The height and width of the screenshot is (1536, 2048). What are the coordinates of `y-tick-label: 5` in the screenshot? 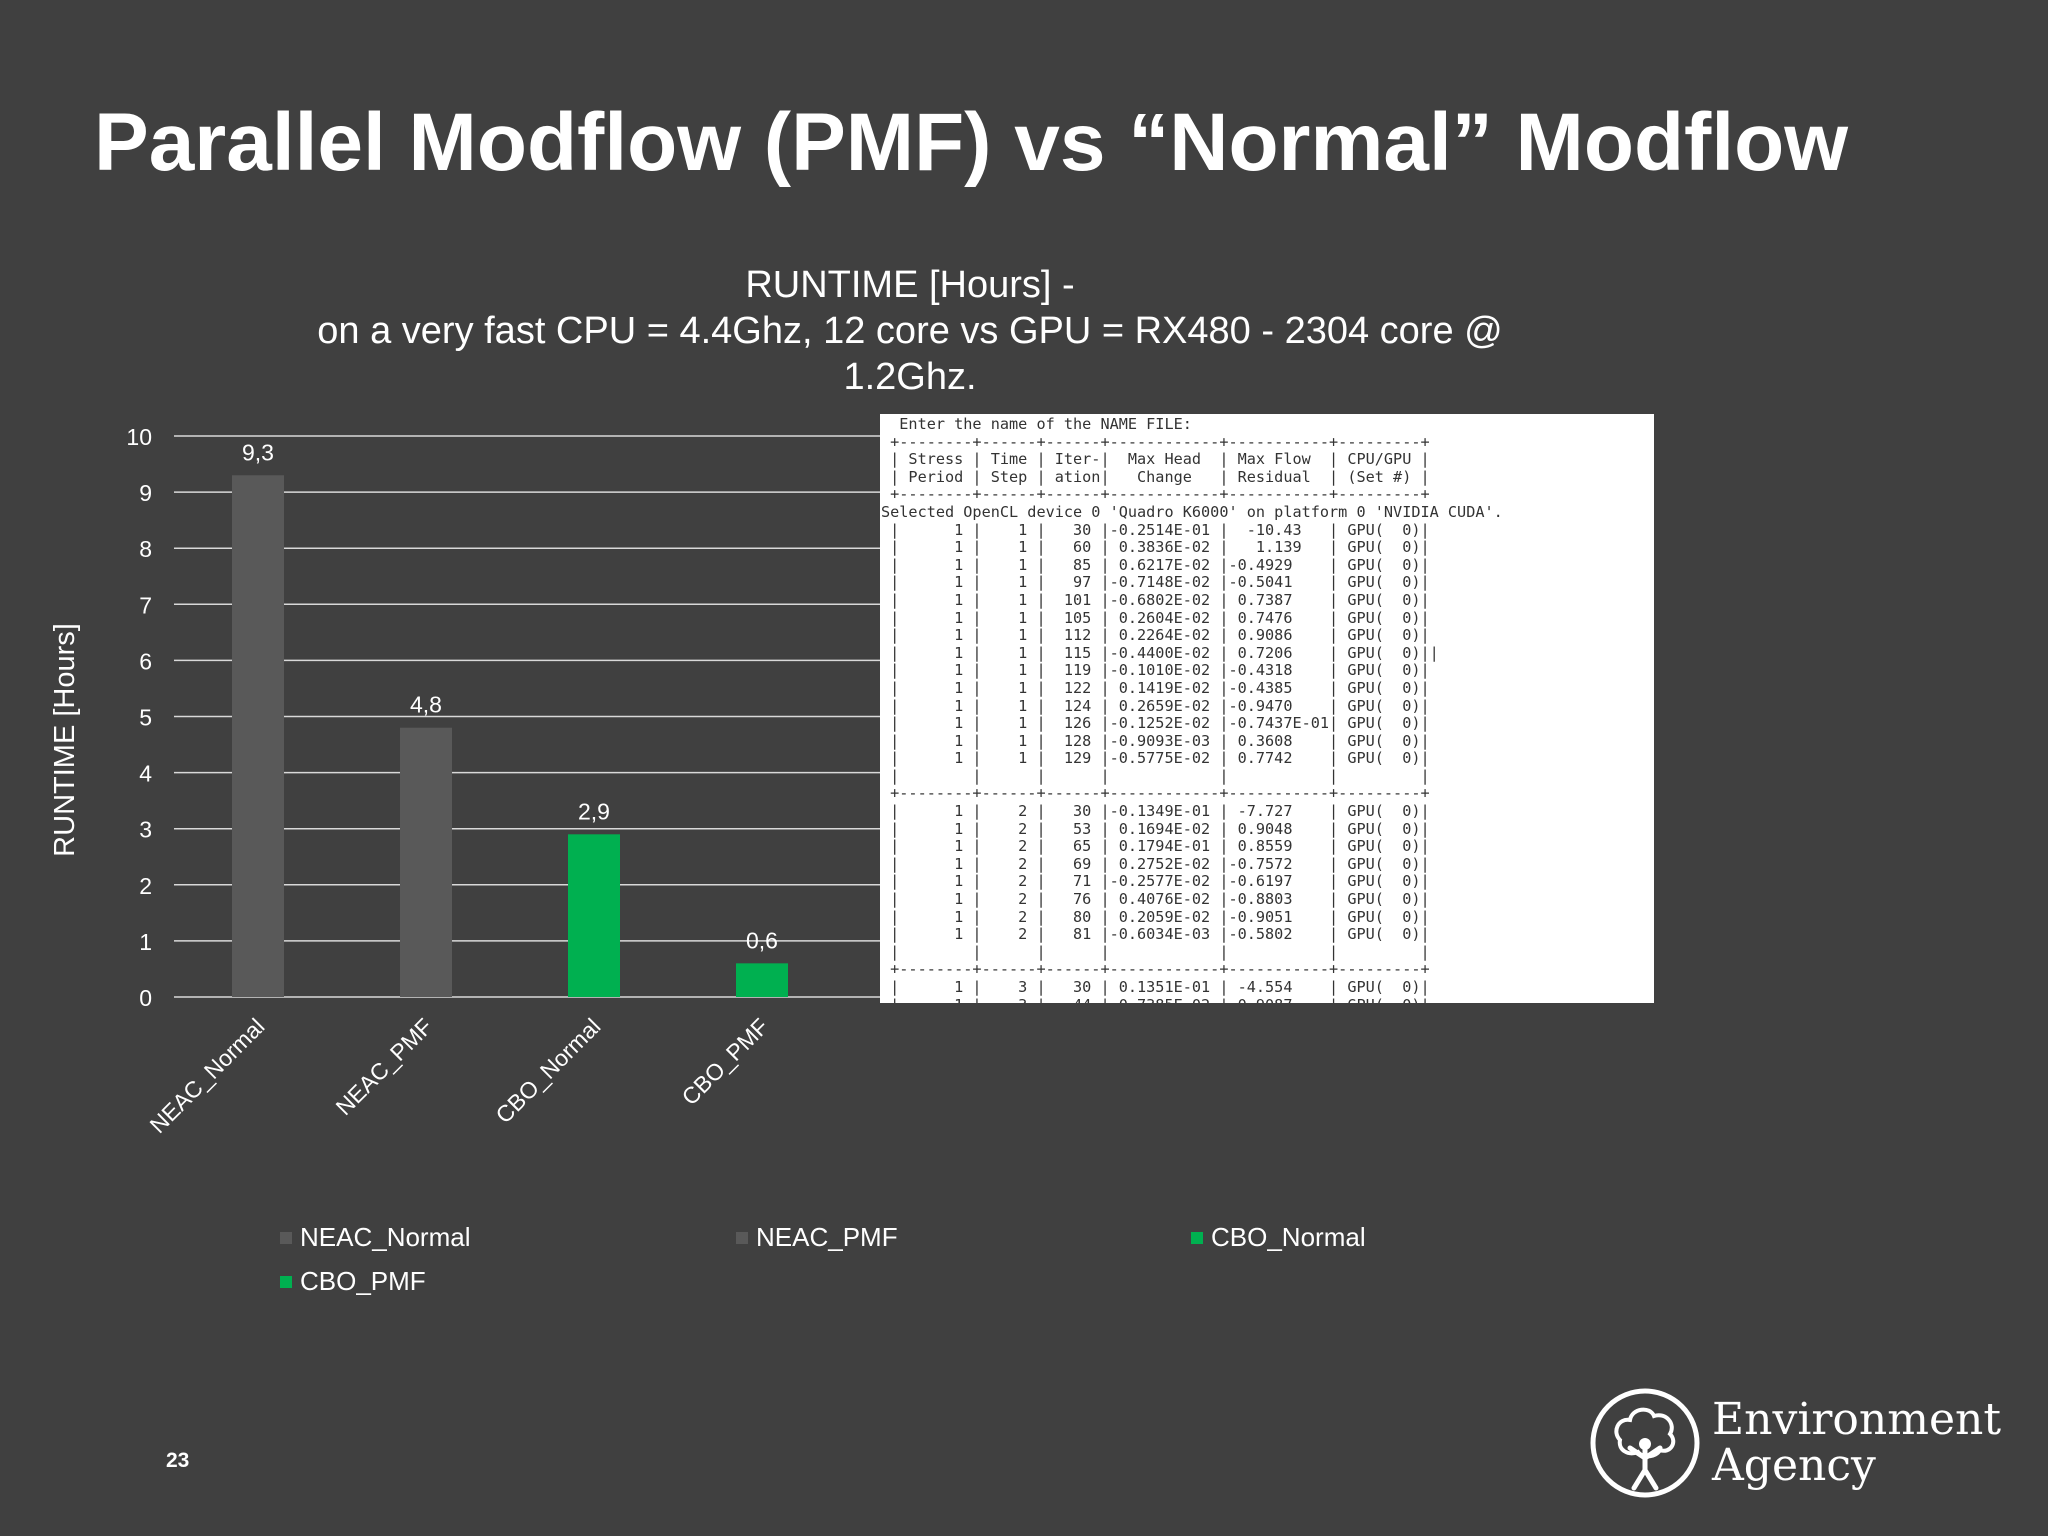 It's located at (145, 718).